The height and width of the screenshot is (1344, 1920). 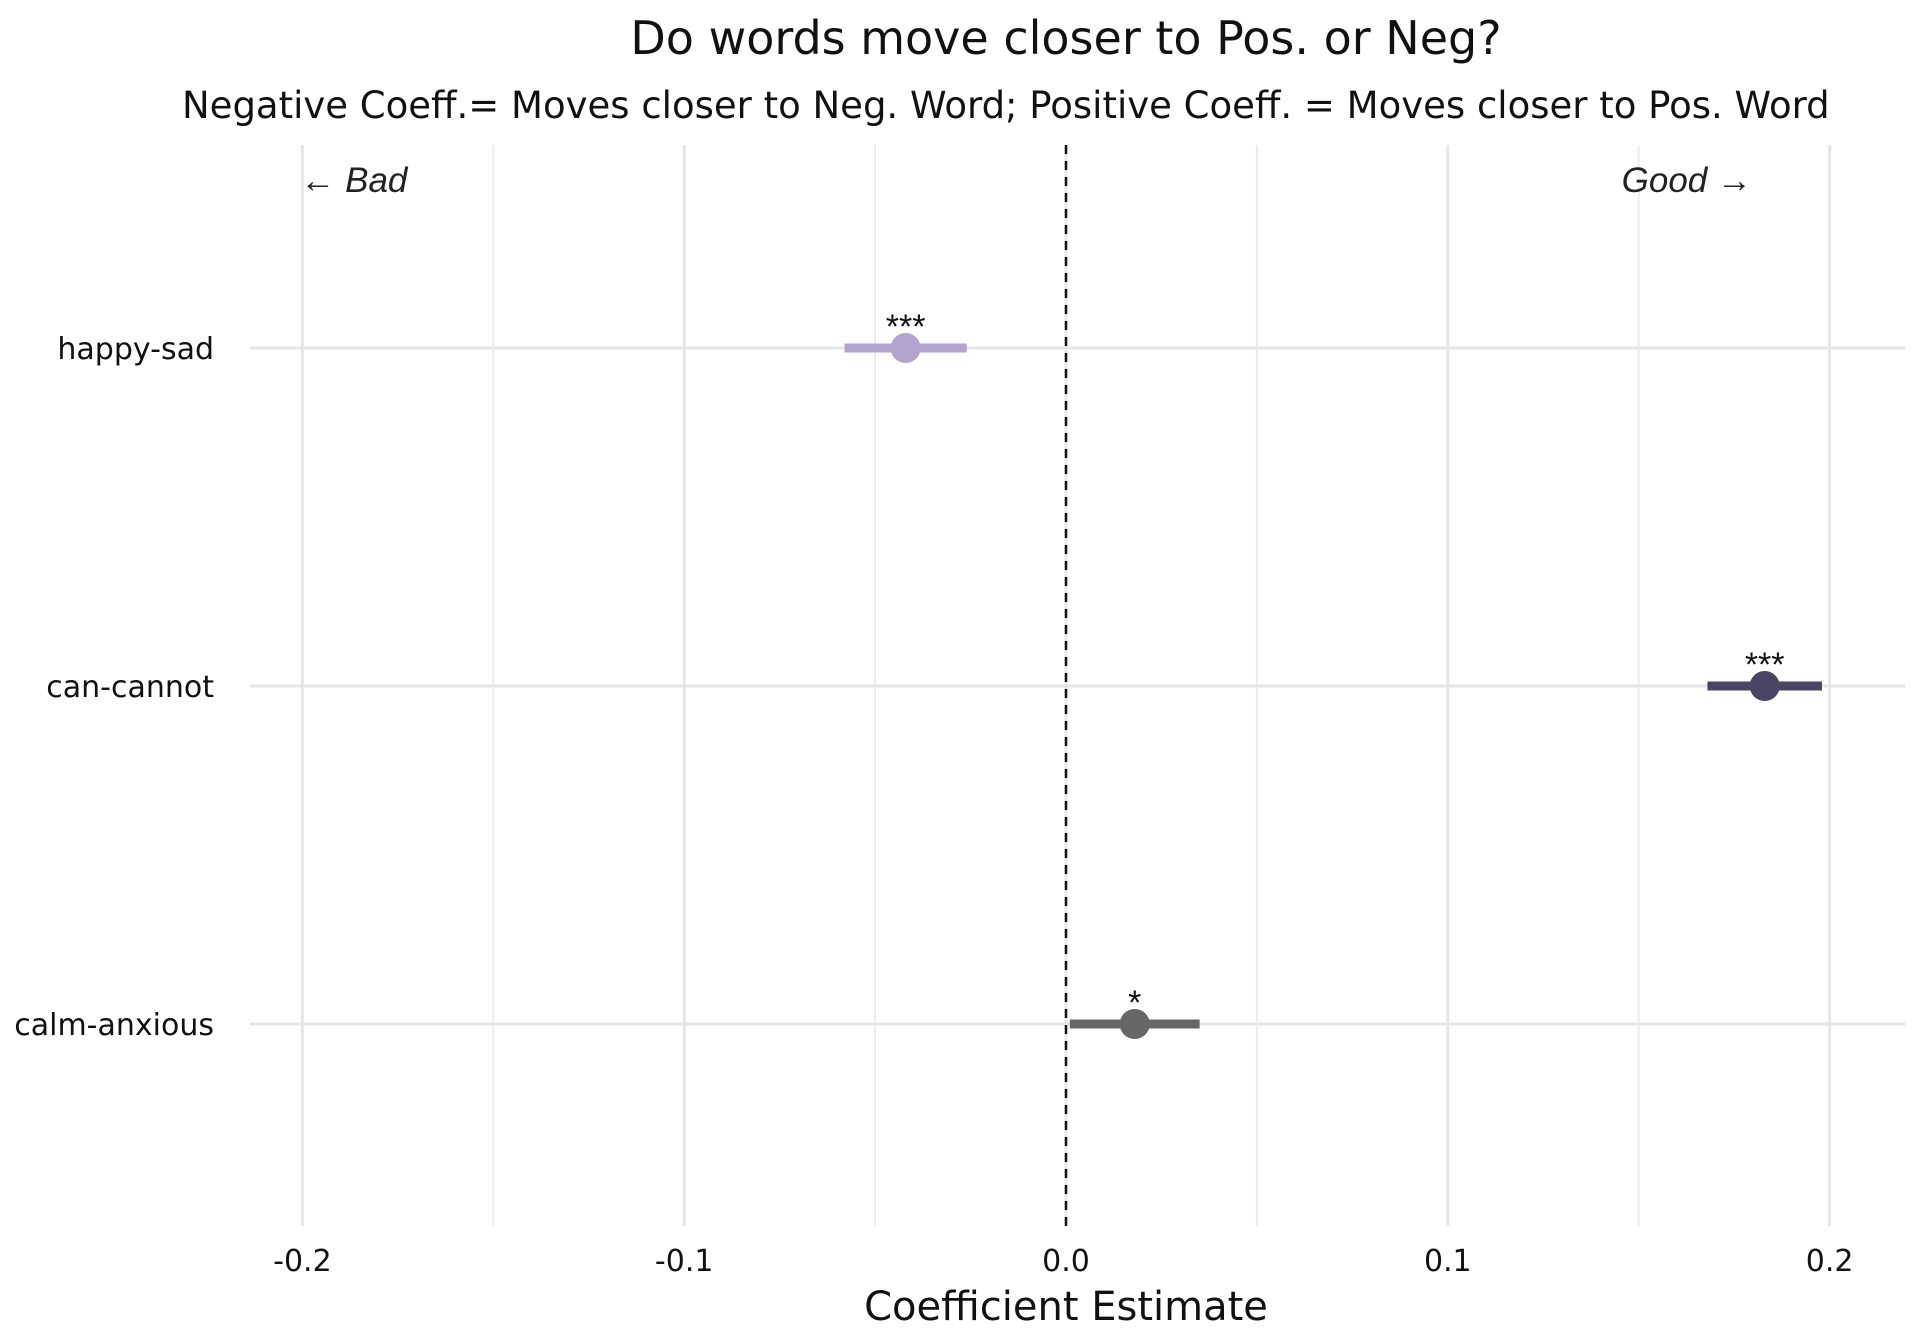 I want to click on y-tick-label-happy-sad: happy-sad, so click(x=135, y=349).